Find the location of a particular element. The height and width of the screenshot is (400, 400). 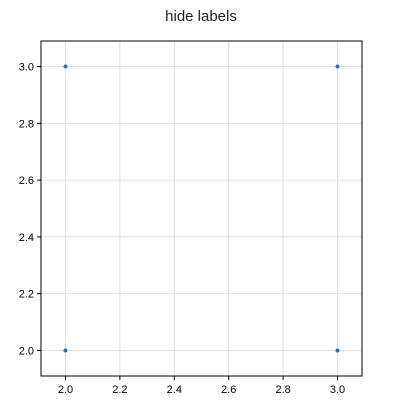

y-tick-label: 2.0 is located at coordinates (26, 351).